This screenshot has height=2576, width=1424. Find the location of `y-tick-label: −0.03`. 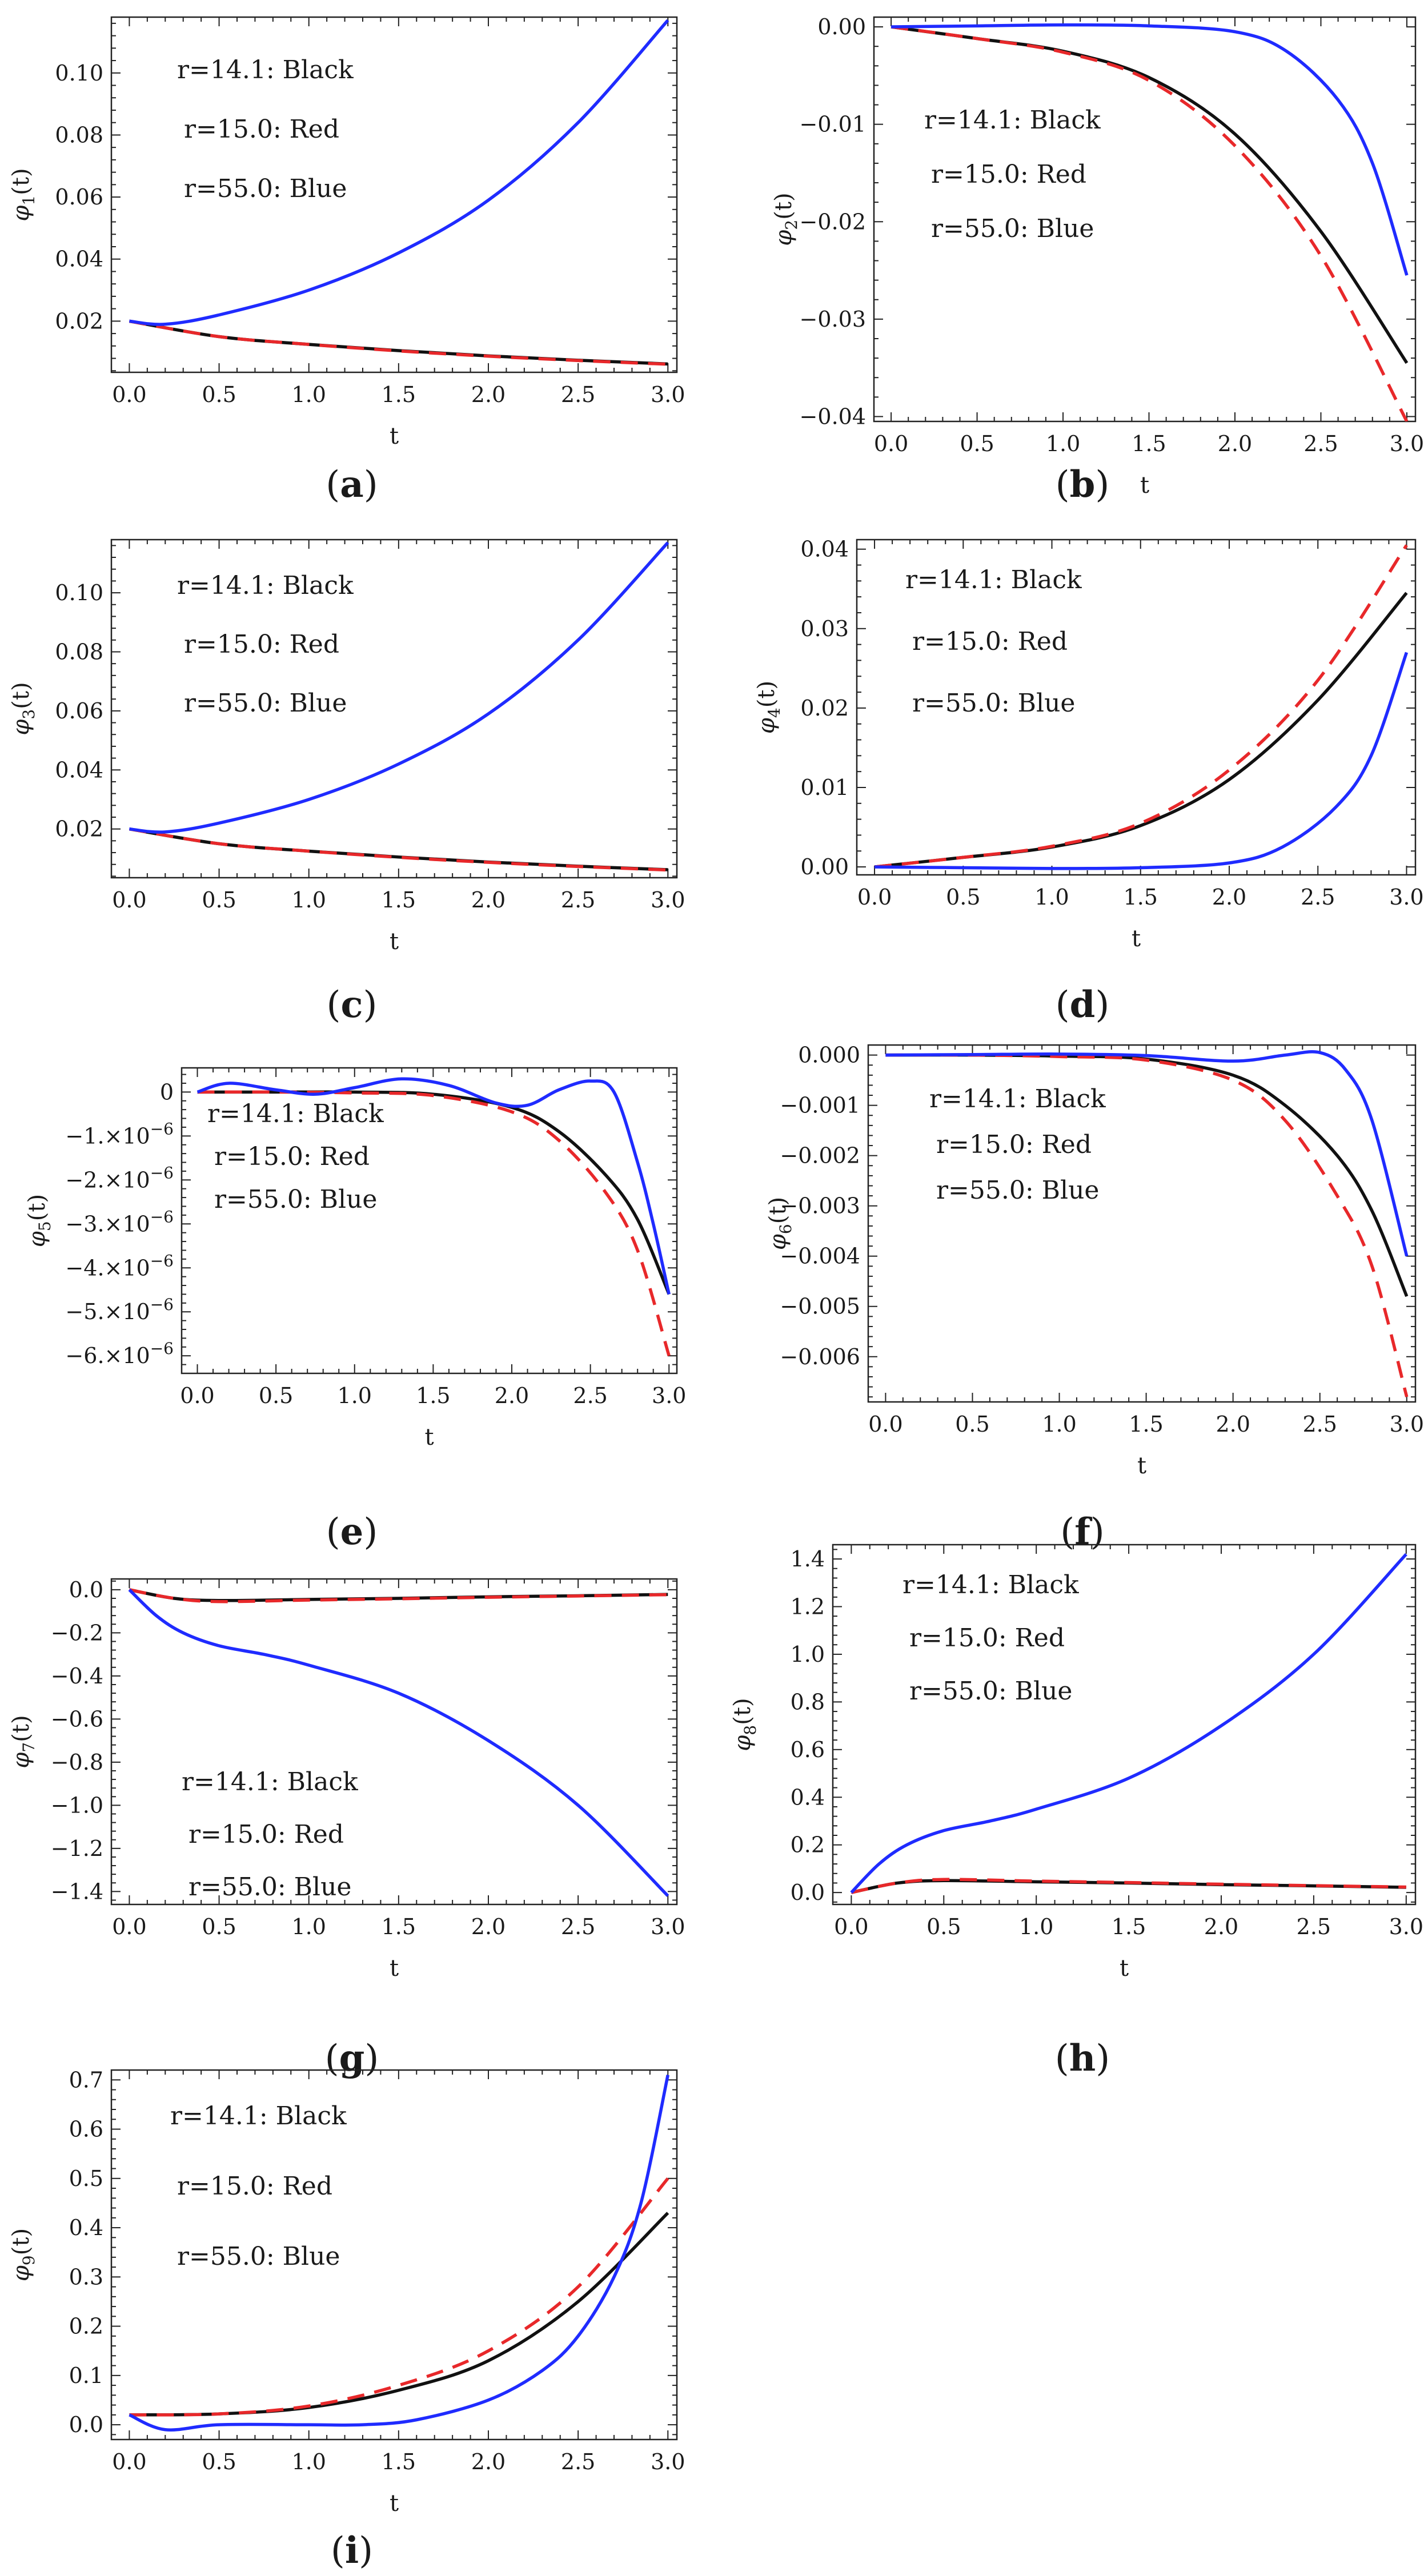

y-tick-label: −0.03 is located at coordinates (833, 319).